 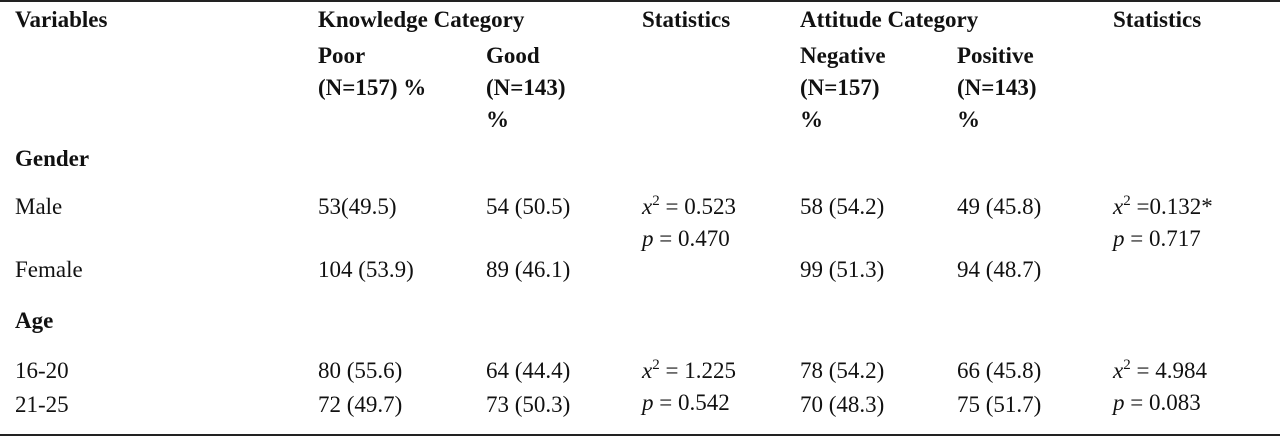 What do you see at coordinates (840, 87) in the screenshot?
I see `header-negative-line2: (N=157)` at bounding box center [840, 87].